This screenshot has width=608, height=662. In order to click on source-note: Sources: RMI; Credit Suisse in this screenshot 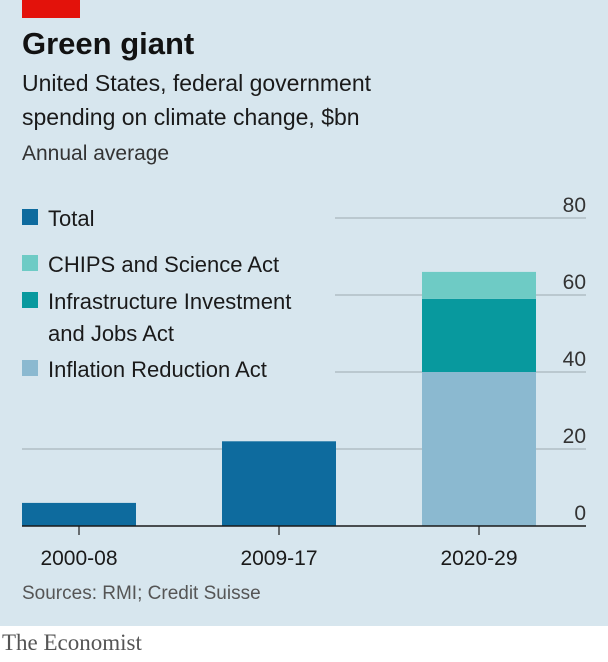, I will do `click(141, 593)`.